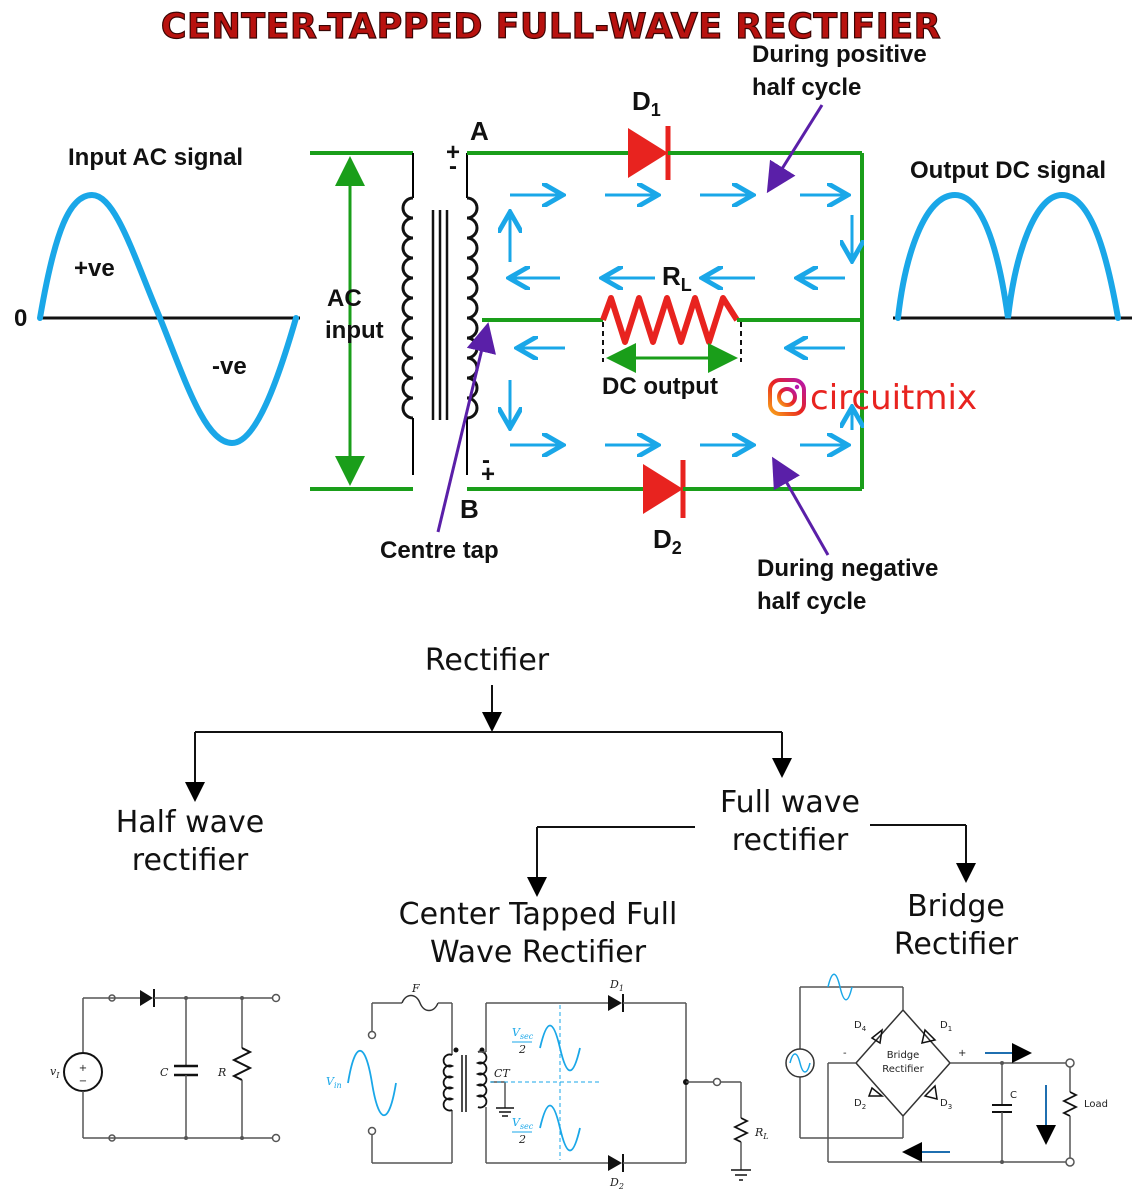 This screenshot has width=1141, height=1200. I want to click on node-a-label: A, so click(479, 131).